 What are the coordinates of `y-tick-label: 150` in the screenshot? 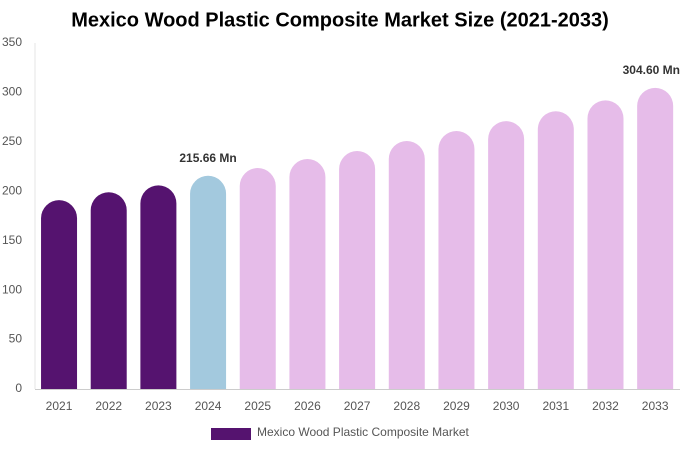 It's located at (12, 240).